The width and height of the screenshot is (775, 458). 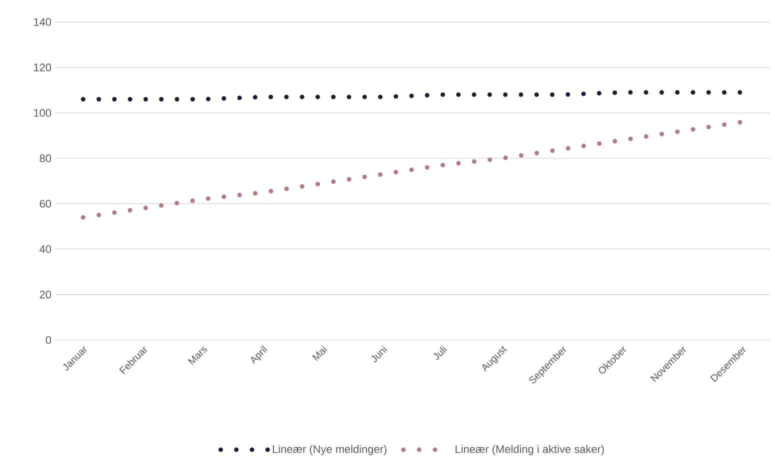 I want to click on legend-label: Lineær (Nye meldinger), so click(x=329, y=449).